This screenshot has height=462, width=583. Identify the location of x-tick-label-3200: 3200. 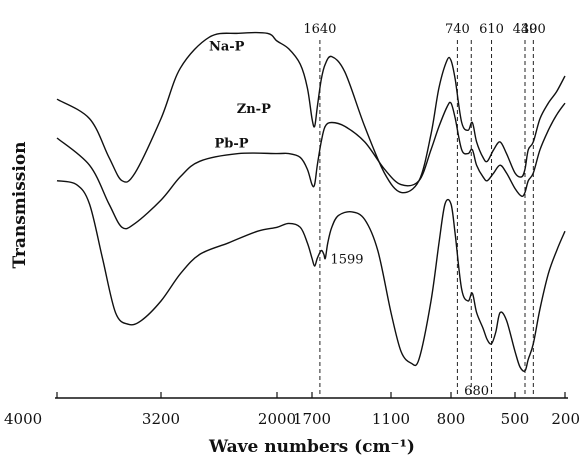
(161, 419).